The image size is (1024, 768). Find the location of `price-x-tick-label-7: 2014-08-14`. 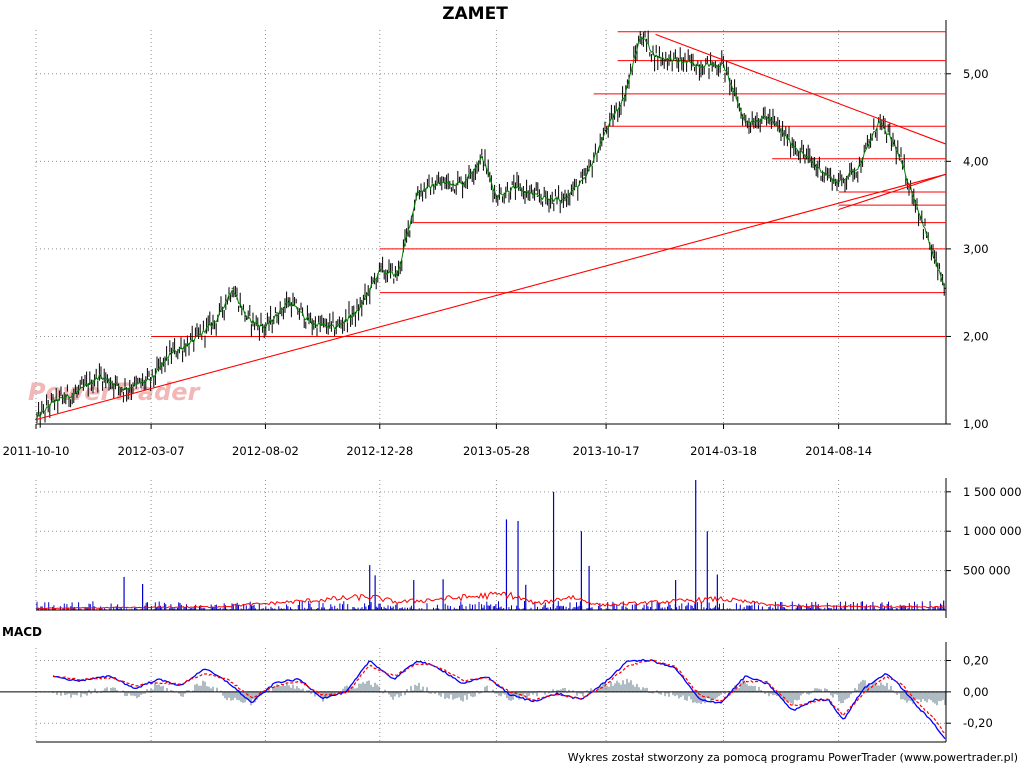

price-x-tick-label-7: 2014-08-14 is located at coordinates (838, 451).